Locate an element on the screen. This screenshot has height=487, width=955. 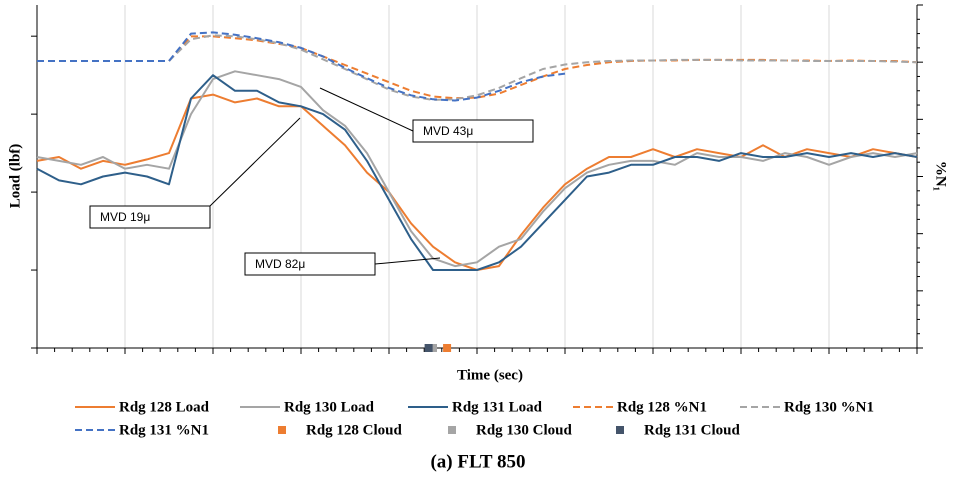
legend-label: Rdg 131 %N1 is located at coordinates (164, 430).